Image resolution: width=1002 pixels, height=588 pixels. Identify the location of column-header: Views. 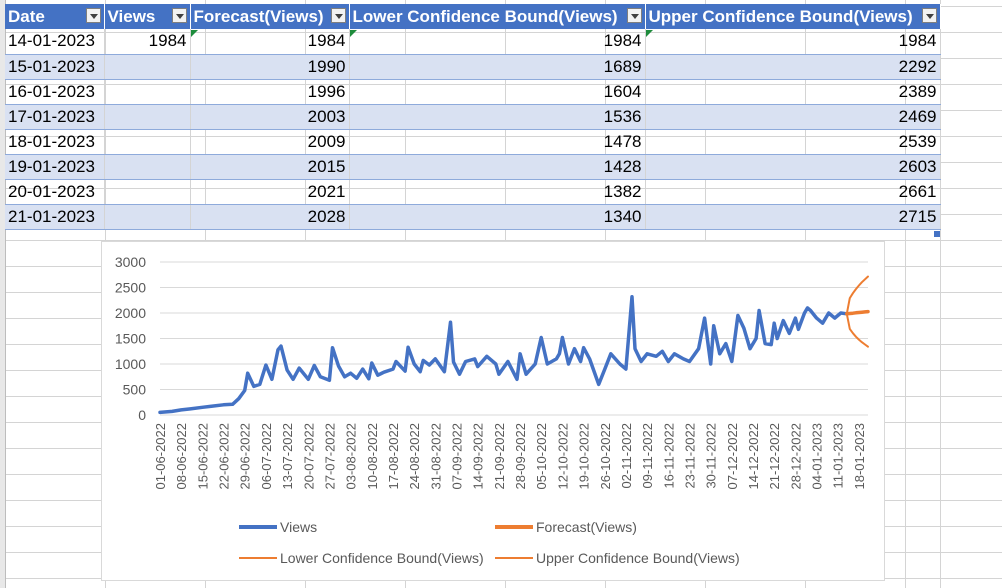
(147, 16).